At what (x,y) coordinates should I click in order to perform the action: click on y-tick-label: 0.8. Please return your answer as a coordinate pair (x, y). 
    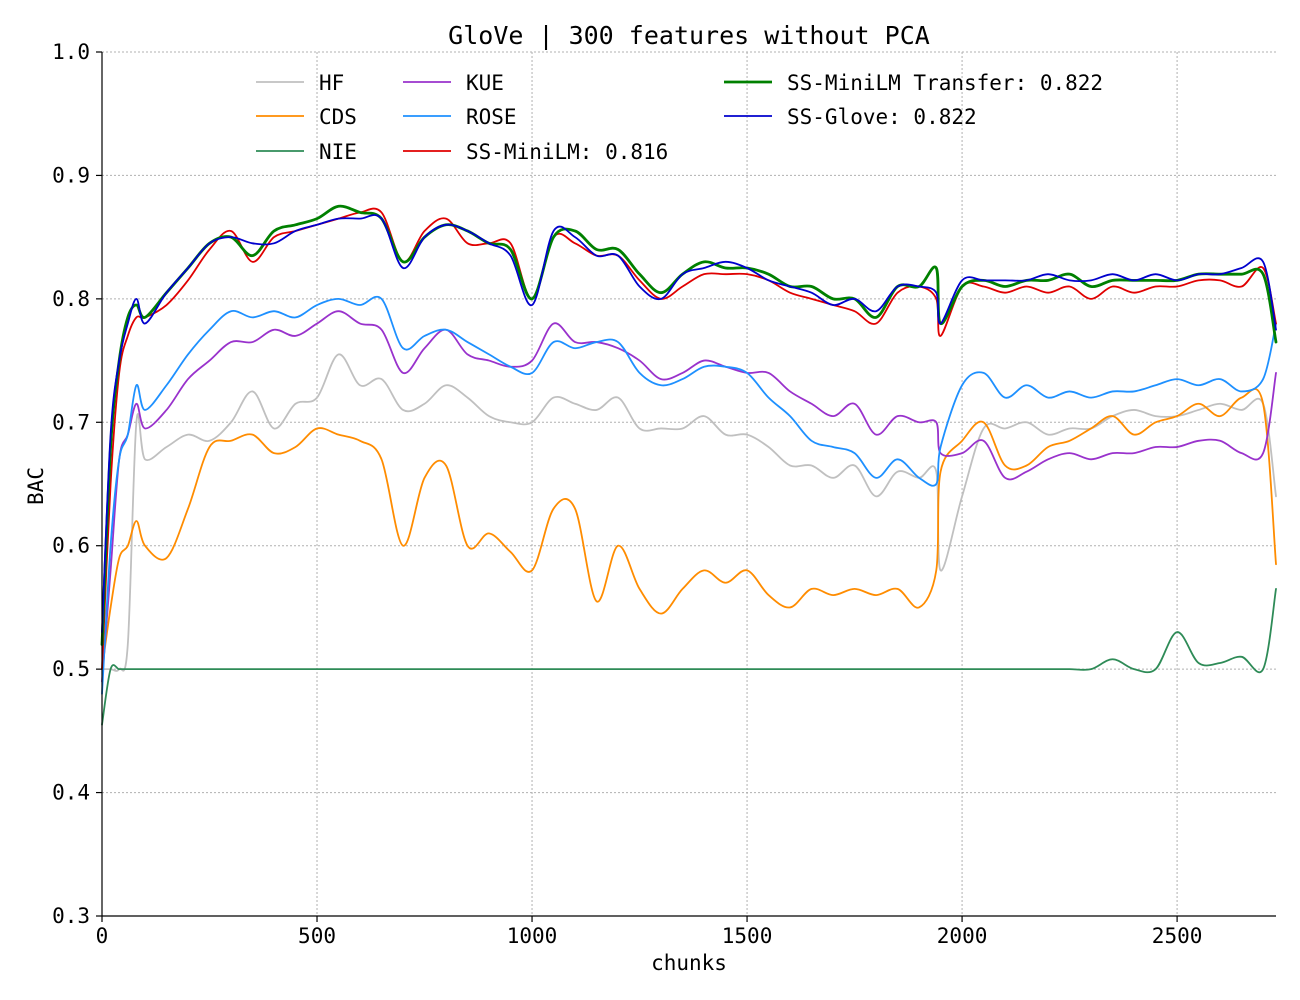
    Looking at the image, I should click on (71, 299).